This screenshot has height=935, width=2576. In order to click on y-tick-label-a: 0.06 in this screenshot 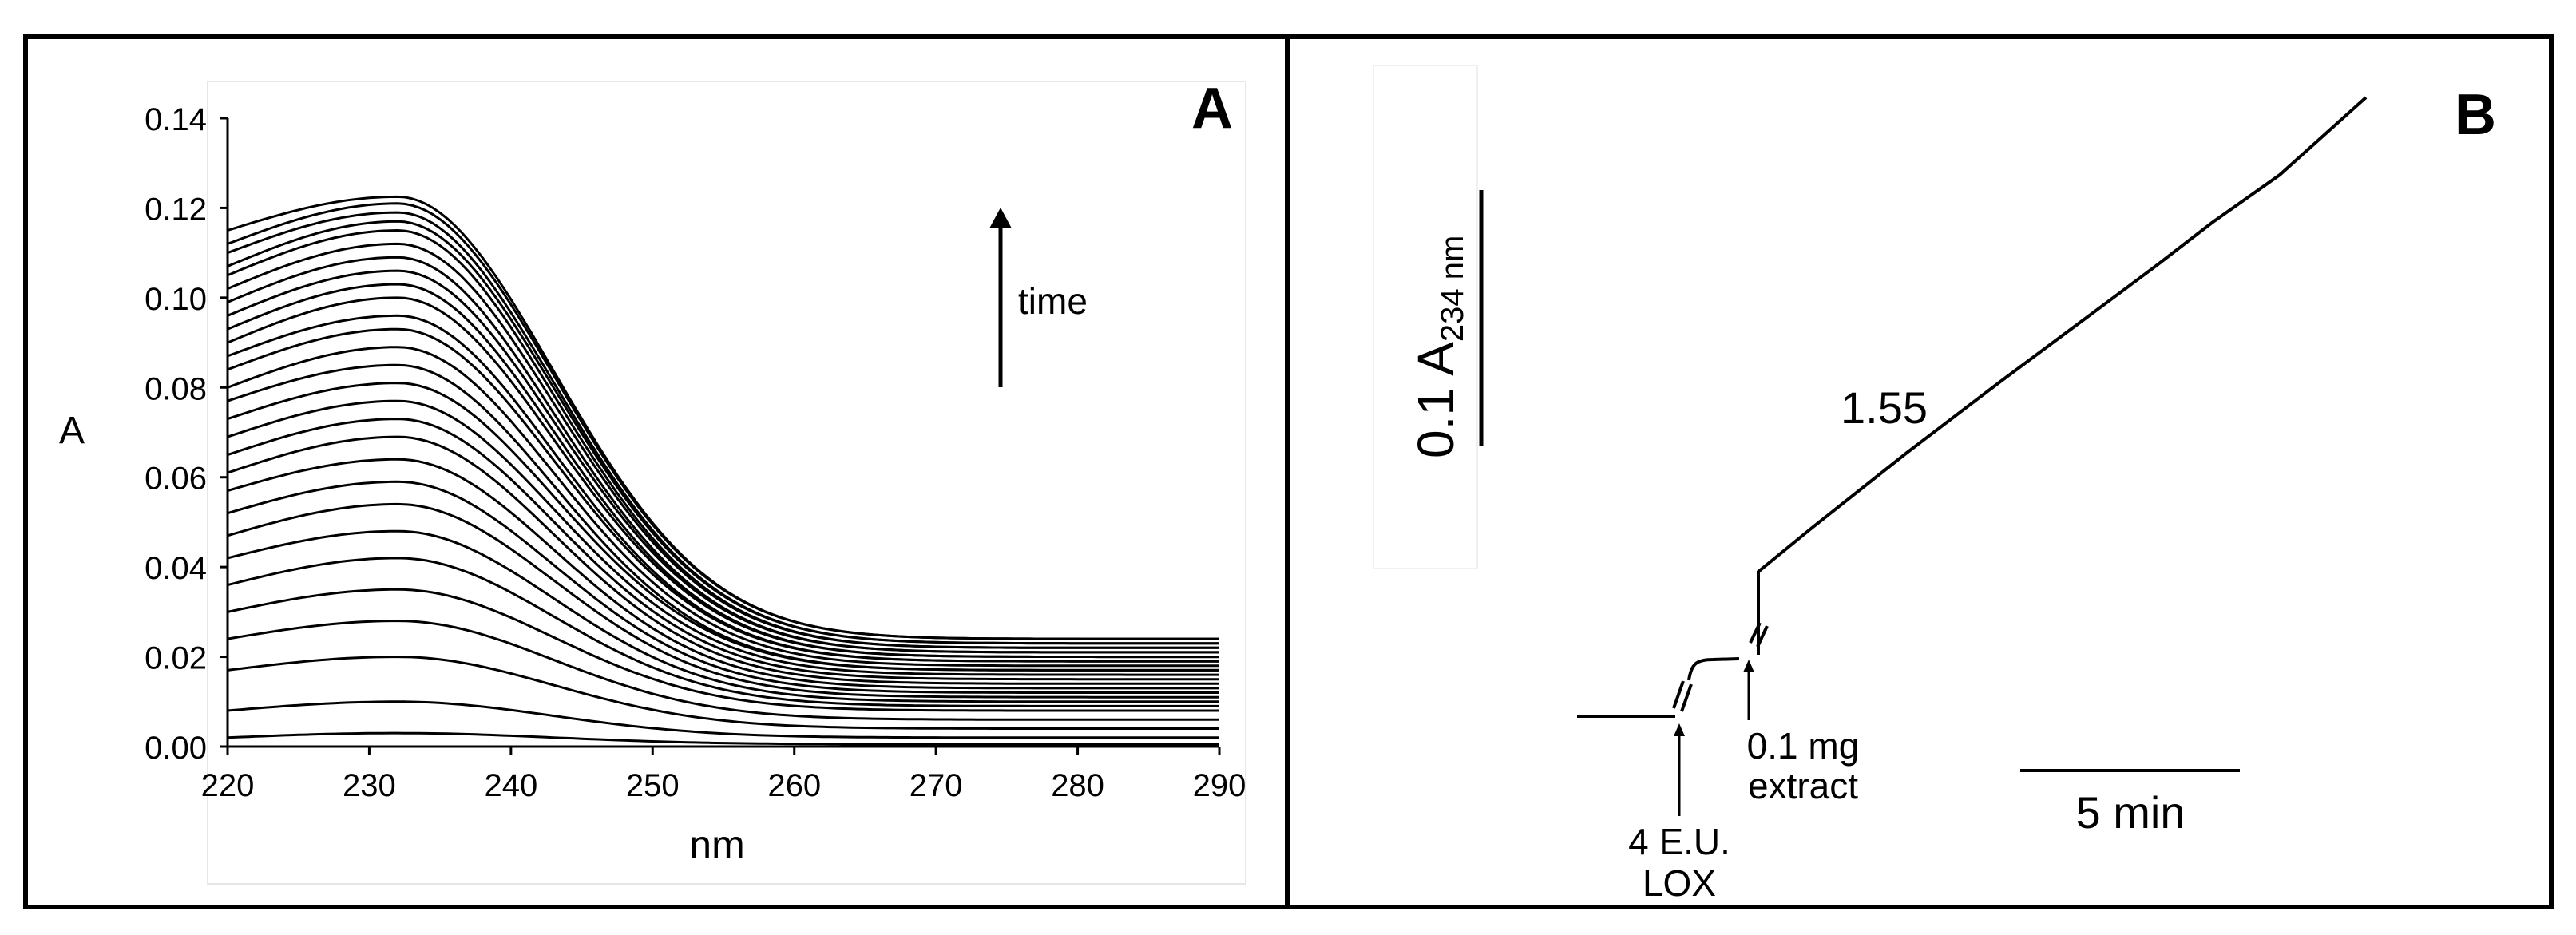, I will do `click(176, 479)`.